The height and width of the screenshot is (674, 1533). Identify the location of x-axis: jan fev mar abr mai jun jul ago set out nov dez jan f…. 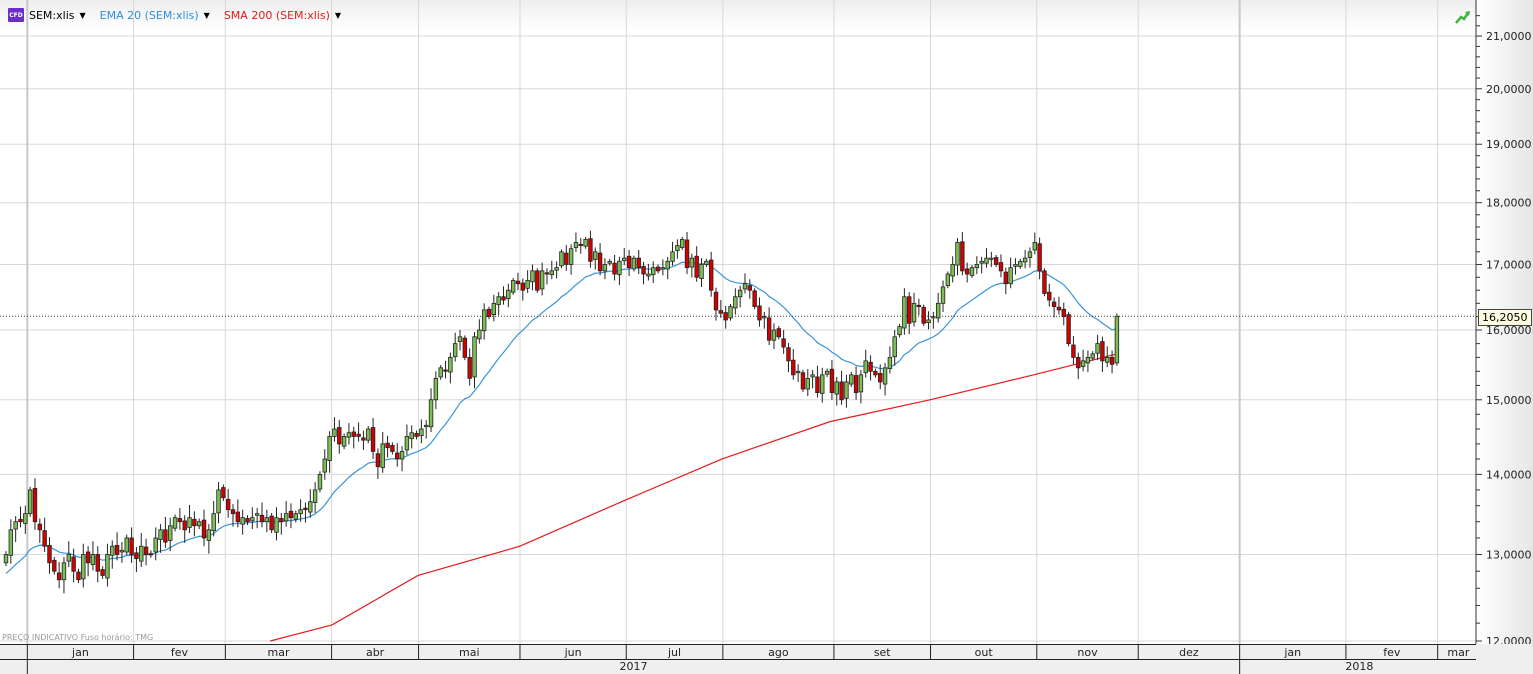
(738, 659).